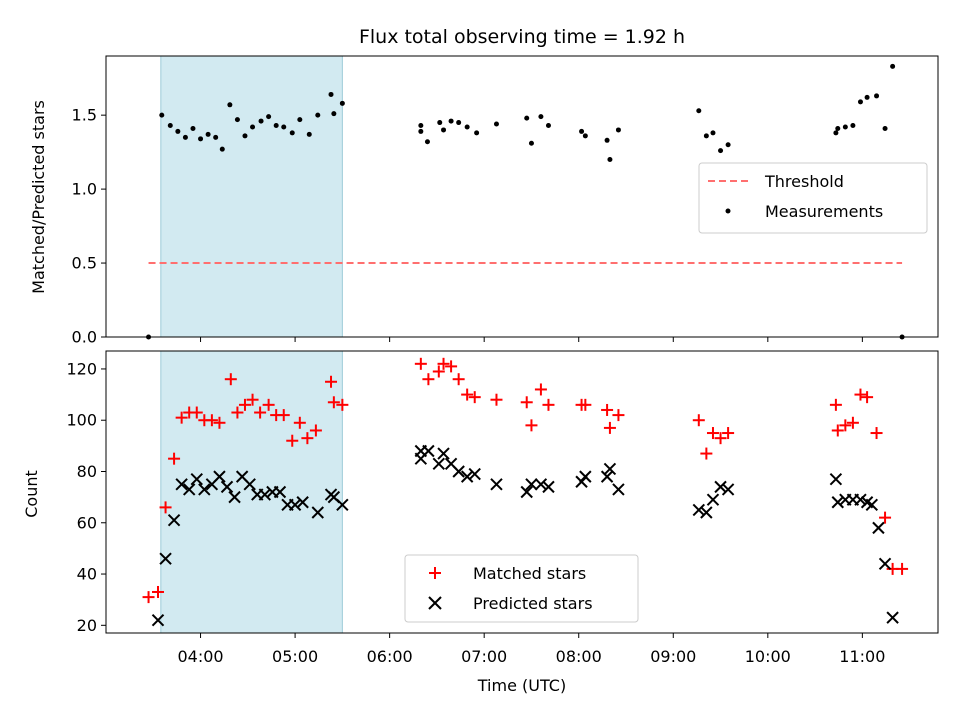 The height and width of the screenshot is (720, 960). What do you see at coordinates (84, 337) in the screenshot?
I see `top-y-tick-label: 0.0` at bounding box center [84, 337].